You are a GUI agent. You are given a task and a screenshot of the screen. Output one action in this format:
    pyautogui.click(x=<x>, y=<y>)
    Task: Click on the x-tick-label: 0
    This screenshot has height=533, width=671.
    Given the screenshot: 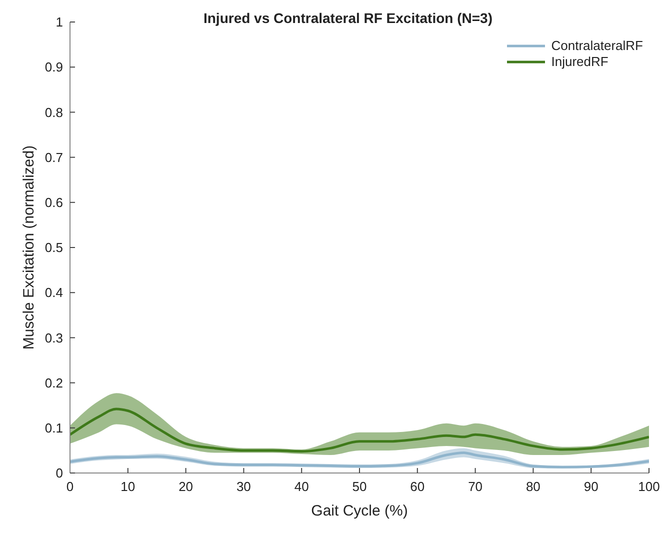 What is the action you would take?
    pyautogui.click(x=70, y=486)
    